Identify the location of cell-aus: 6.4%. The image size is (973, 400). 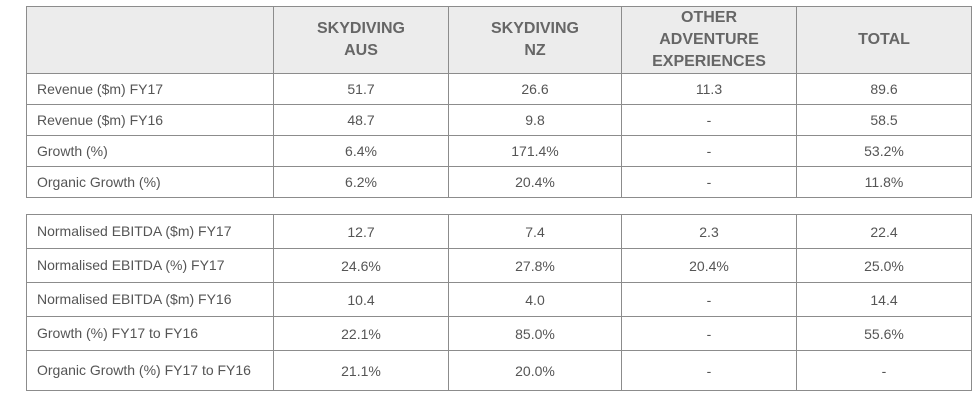
(361, 151).